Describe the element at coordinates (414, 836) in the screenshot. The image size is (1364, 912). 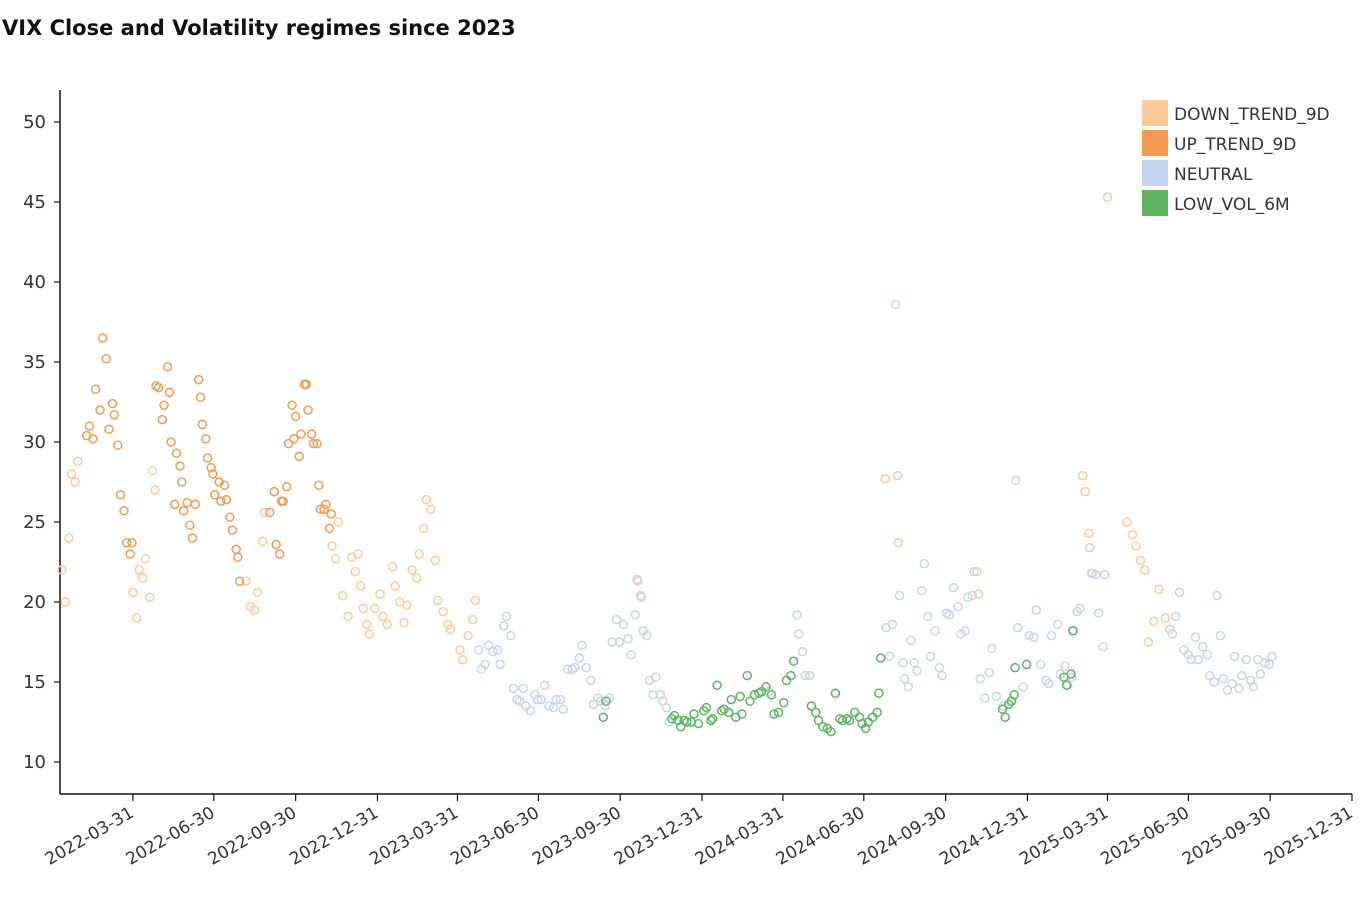
I see `x-tick-label: 2023-03-31` at that location.